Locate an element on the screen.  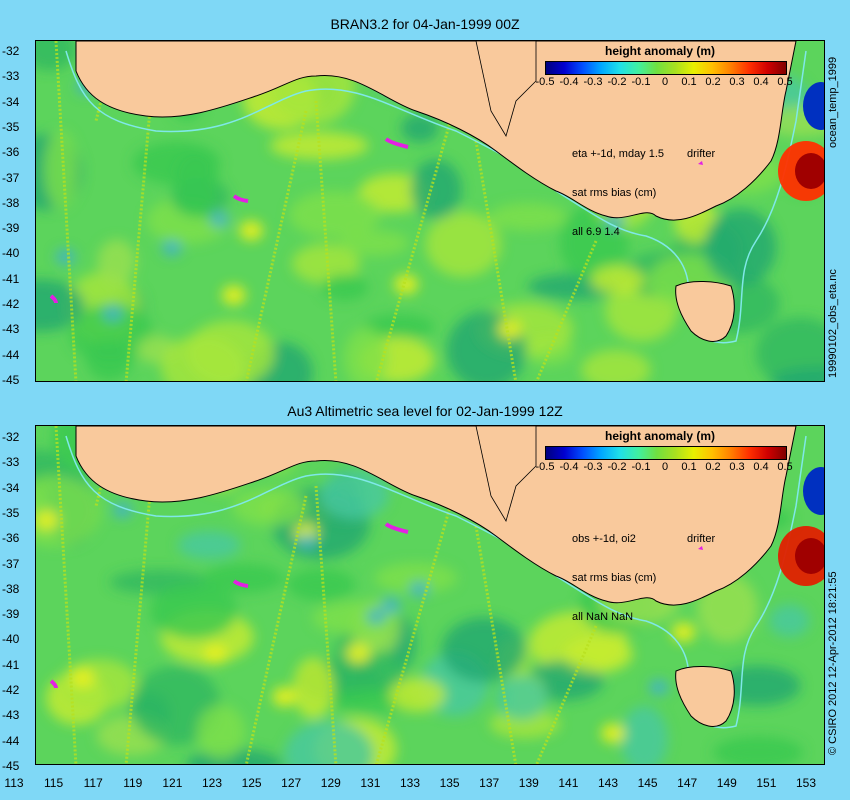
bottom-y-tick: -41 is located at coordinates (11, 664).